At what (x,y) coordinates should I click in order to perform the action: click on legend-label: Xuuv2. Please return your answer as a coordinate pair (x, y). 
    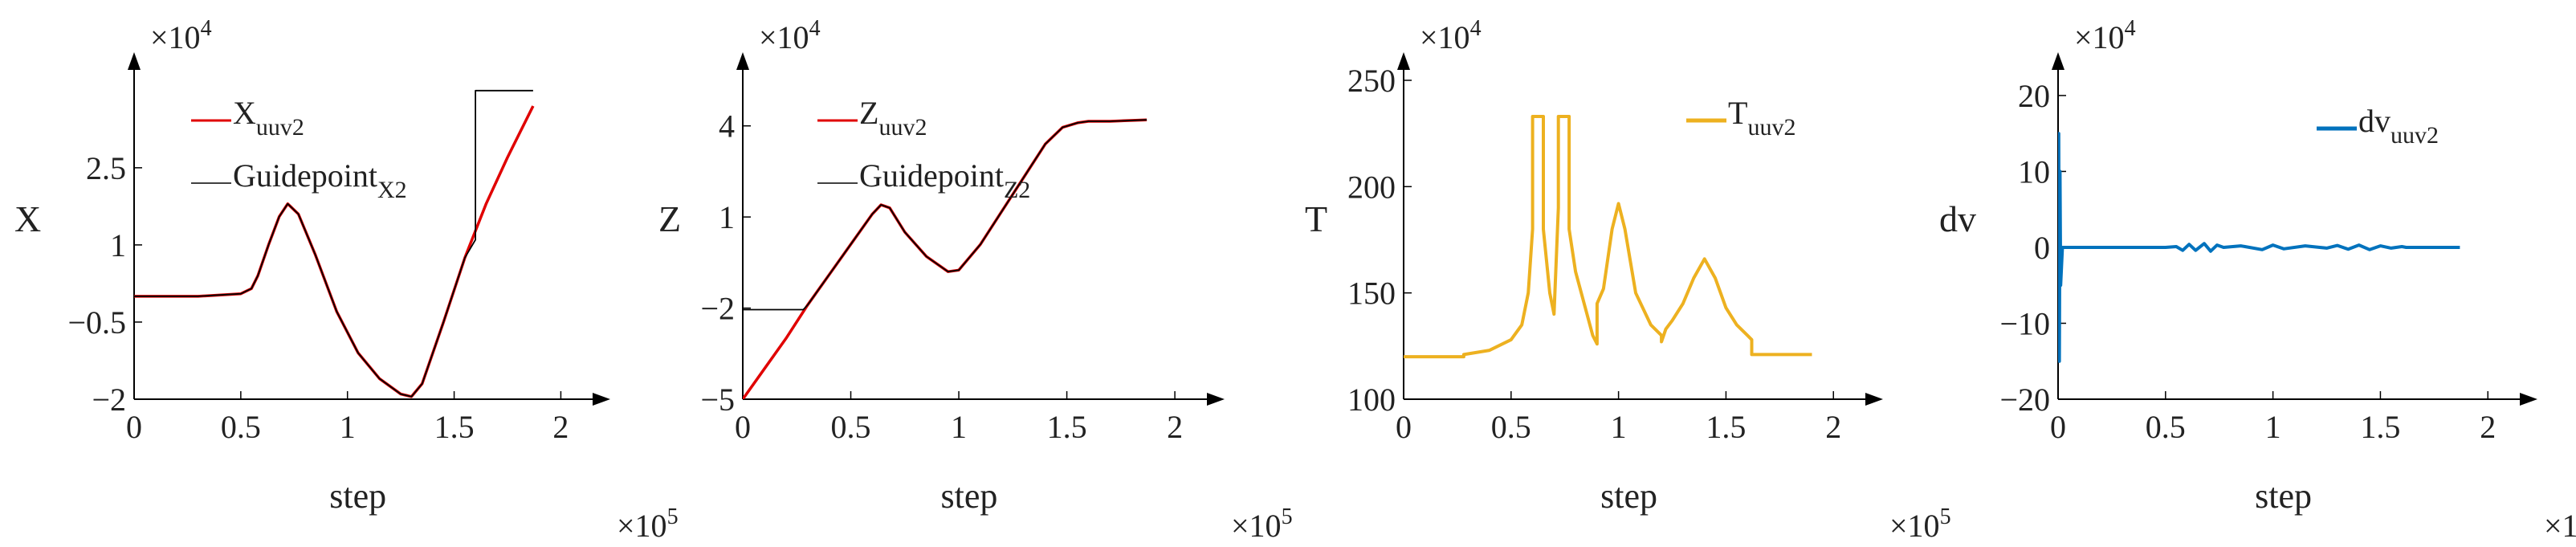
    Looking at the image, I should click on (268, 118).